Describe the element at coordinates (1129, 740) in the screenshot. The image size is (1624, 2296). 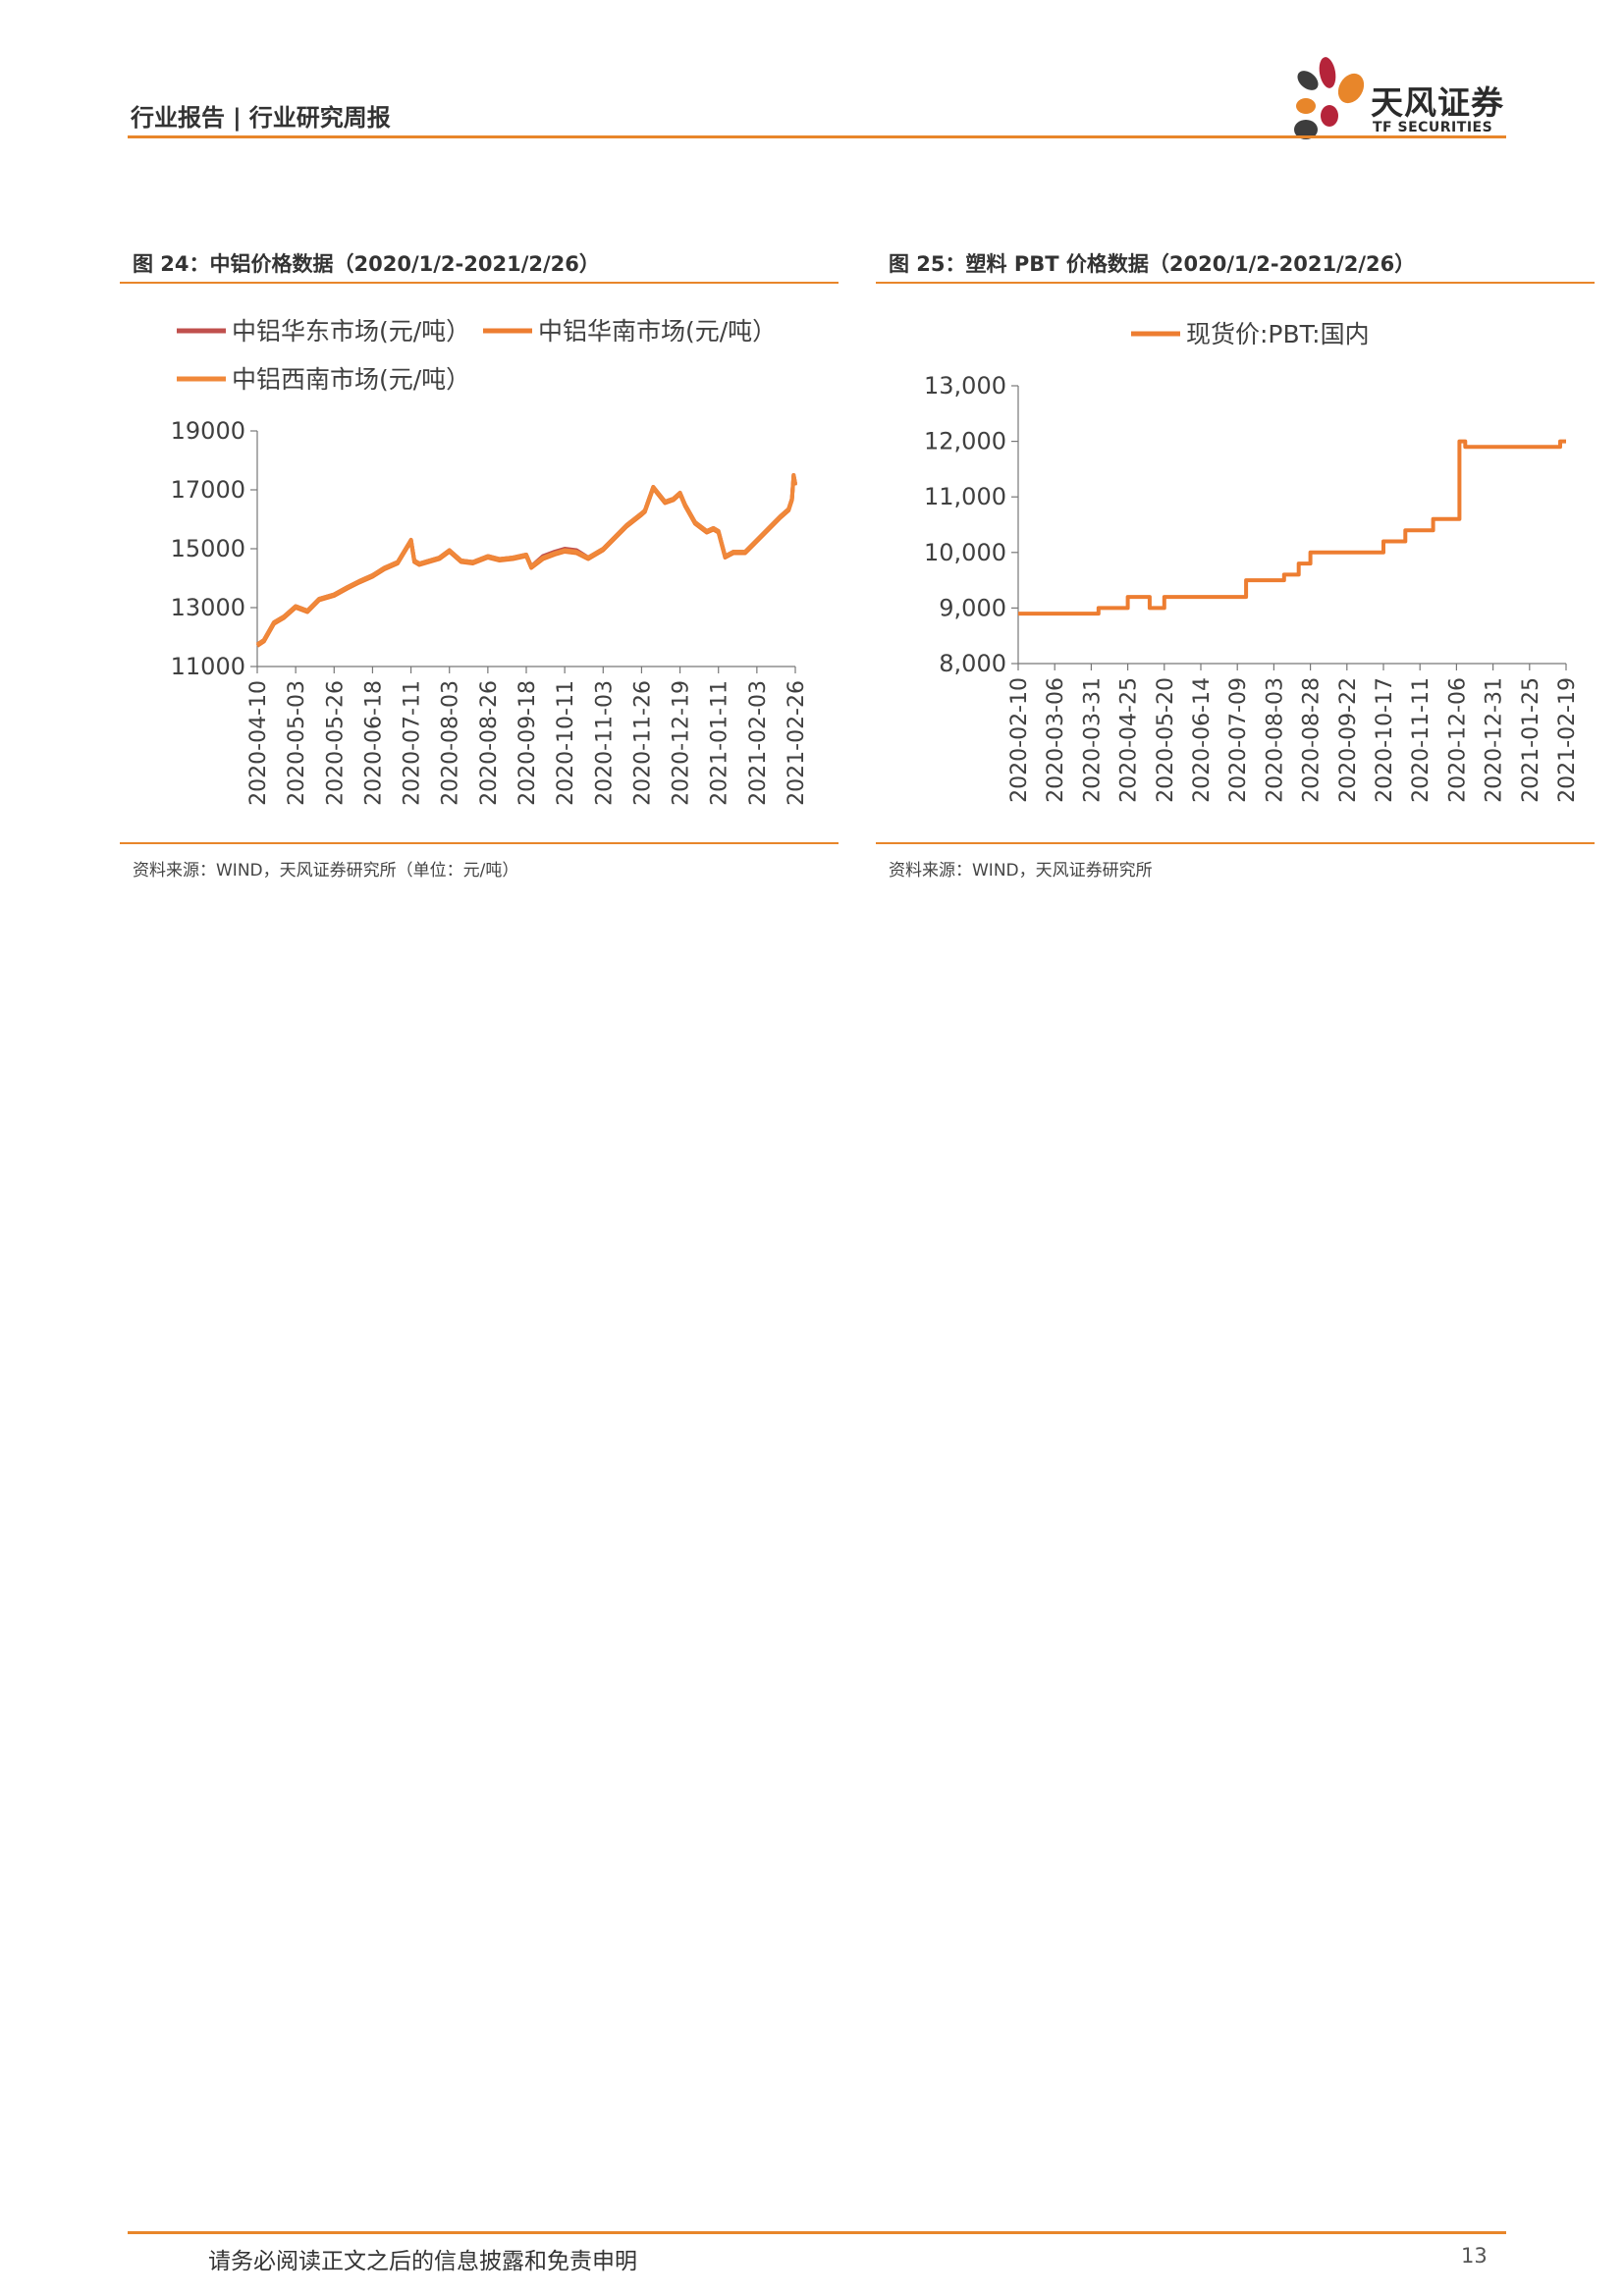
I see `x-tick-label: 2020-04-25` at that location.